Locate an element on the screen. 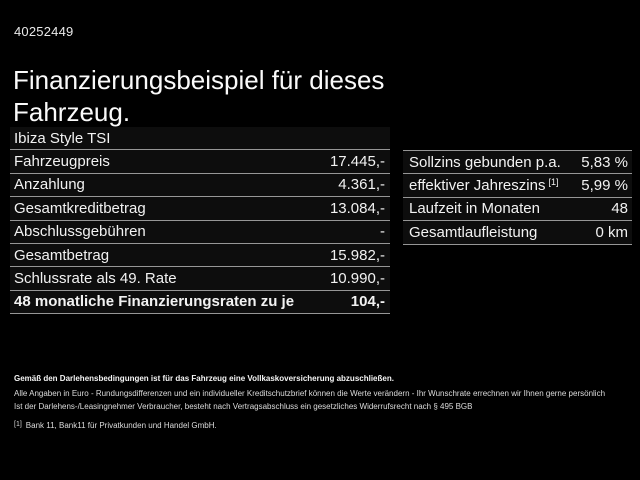 The image size is (640, 480). finance-row-value: 17.445,- is located at coordinates (357, 162).